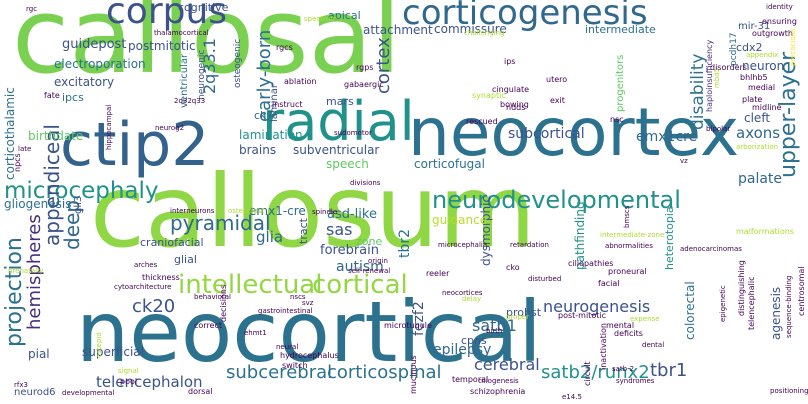  Describe the element at coordinates (25, 149) in the screenshot. I see `word: late` at that location.